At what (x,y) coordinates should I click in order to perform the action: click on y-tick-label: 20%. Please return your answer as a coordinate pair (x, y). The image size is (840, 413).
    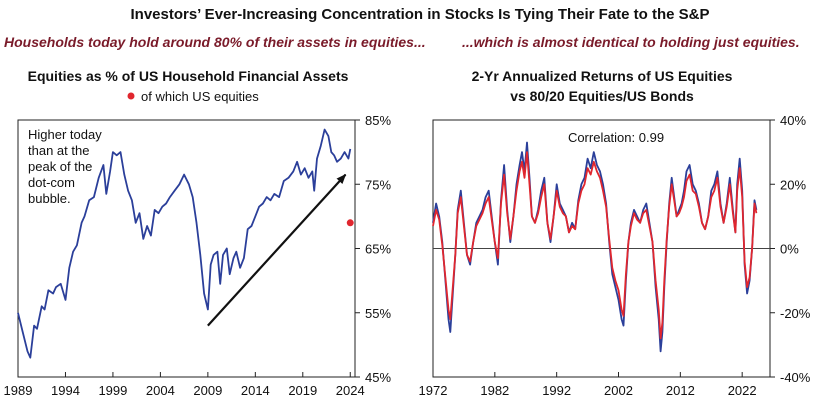
    Looking at the image, I should click on (793, 184).